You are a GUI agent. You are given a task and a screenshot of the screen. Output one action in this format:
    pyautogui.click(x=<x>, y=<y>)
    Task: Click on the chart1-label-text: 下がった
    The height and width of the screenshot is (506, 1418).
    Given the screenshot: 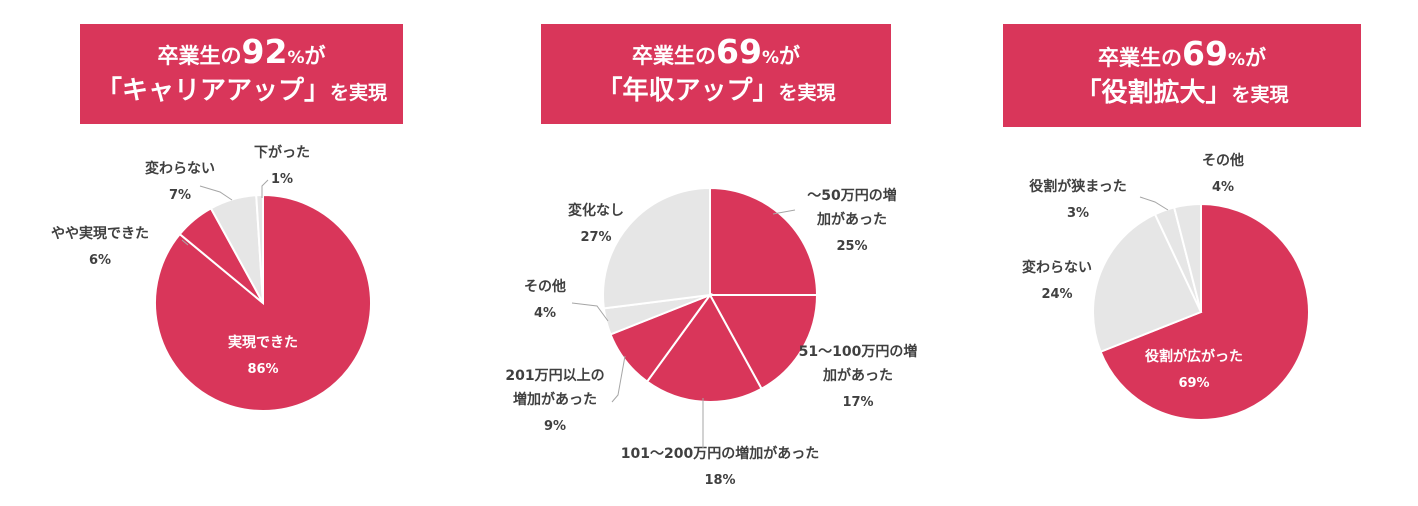 What is the action you would take?
    pyautogui.click(x=282, y=152)
    